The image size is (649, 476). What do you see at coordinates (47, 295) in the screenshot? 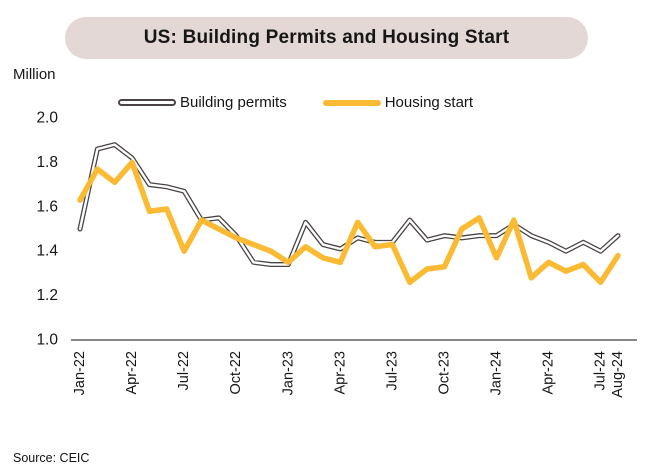
I see `y-tick-label: 1.2` at bounding box center [47, 295].